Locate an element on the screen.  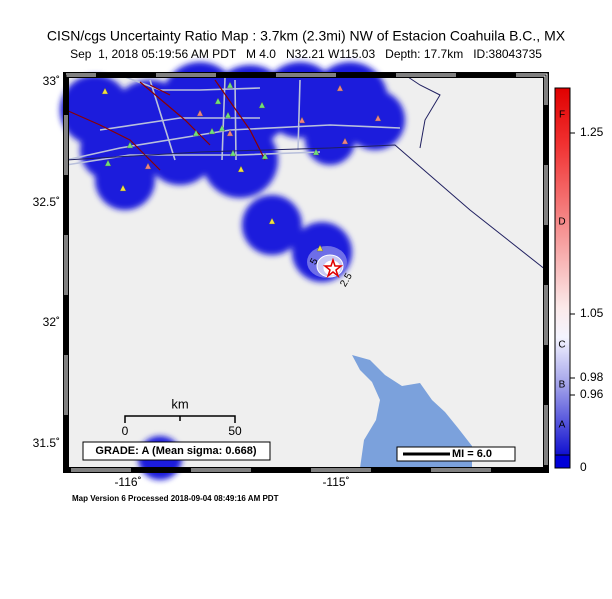
mi-label: MI = 6.0 is located at coordinates (472, 454).